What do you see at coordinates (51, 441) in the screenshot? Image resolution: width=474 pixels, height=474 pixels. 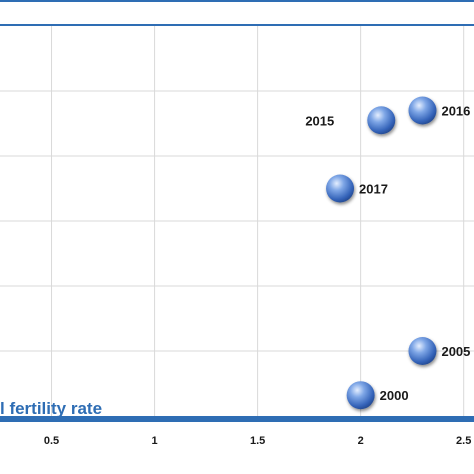 I see `x-tick-label: 0.5` at bounding box center [51, 441].